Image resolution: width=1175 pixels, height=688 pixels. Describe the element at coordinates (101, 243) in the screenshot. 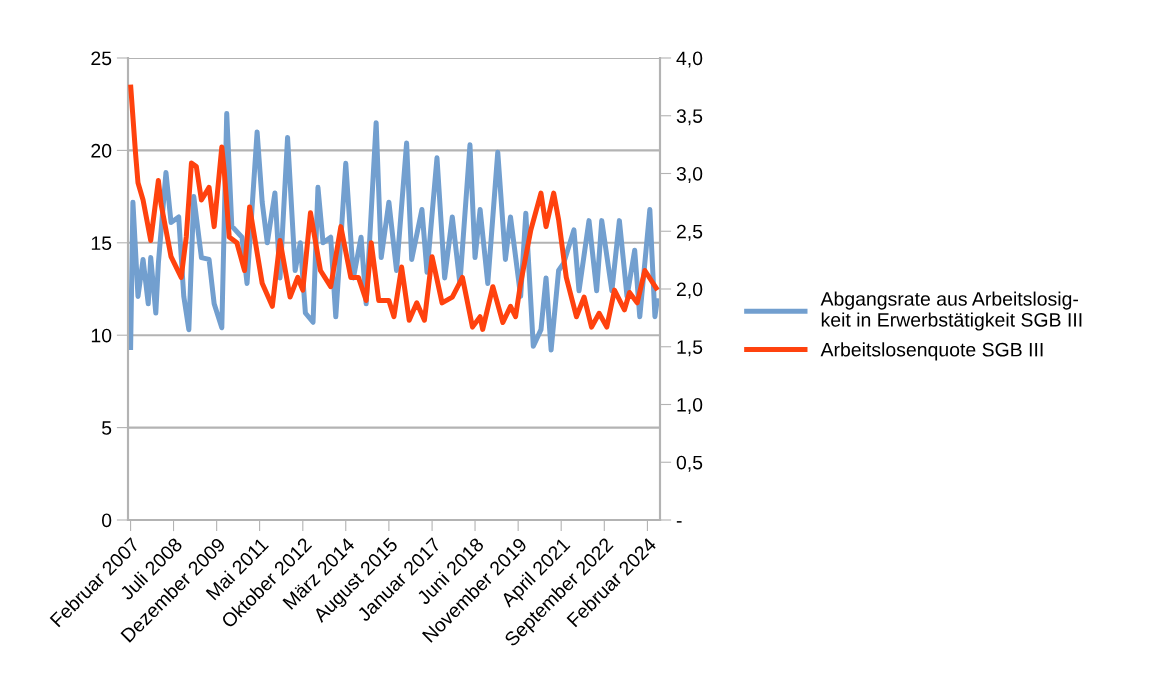

I see `y-tick-label: 15` at that location.